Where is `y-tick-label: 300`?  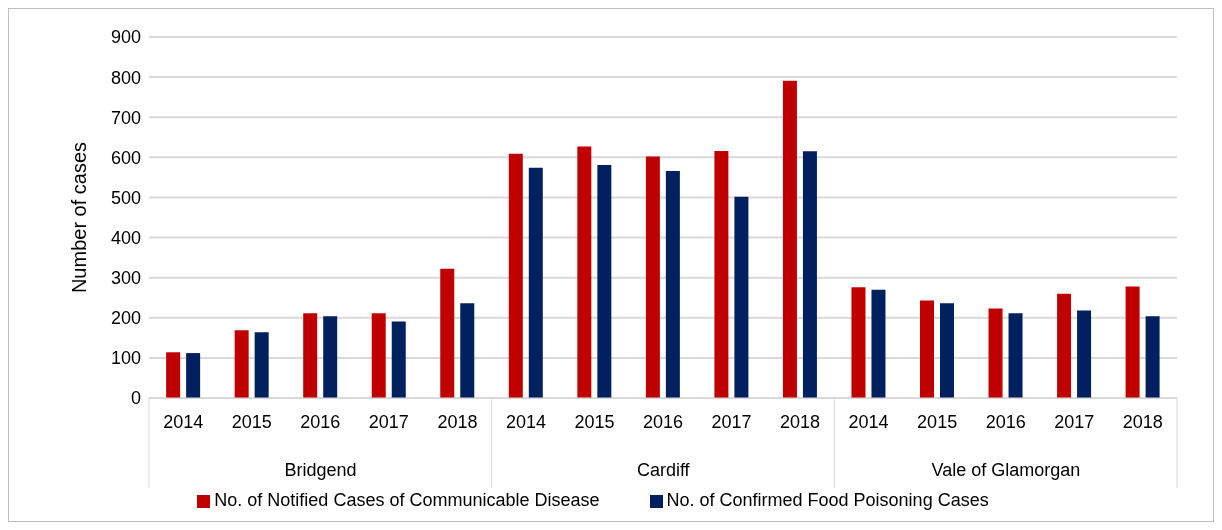
y-tick-label: 300 is located at coordinates (125, 278).